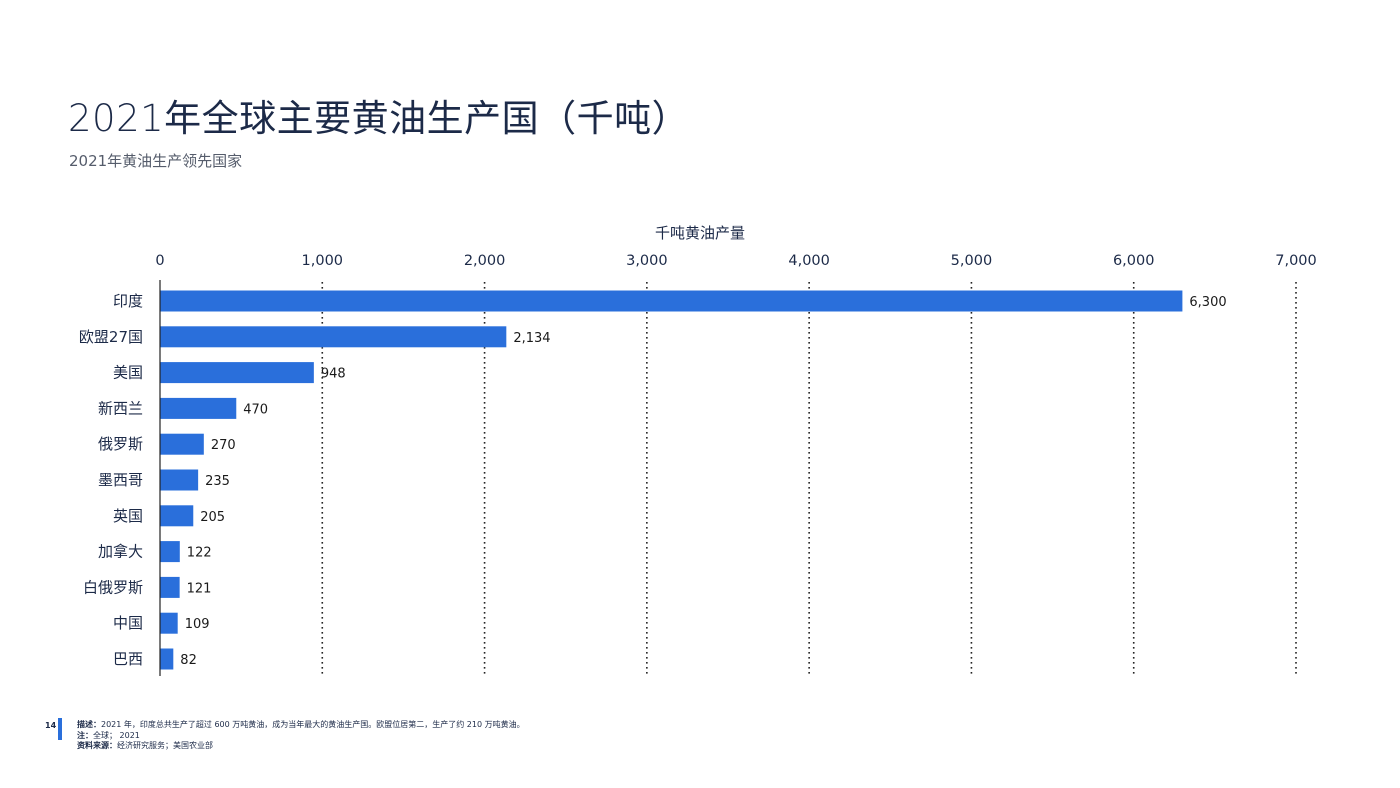 This screenshot has height=788, width=1400. I want to click on description-label: 描述：, so click(89, 724).